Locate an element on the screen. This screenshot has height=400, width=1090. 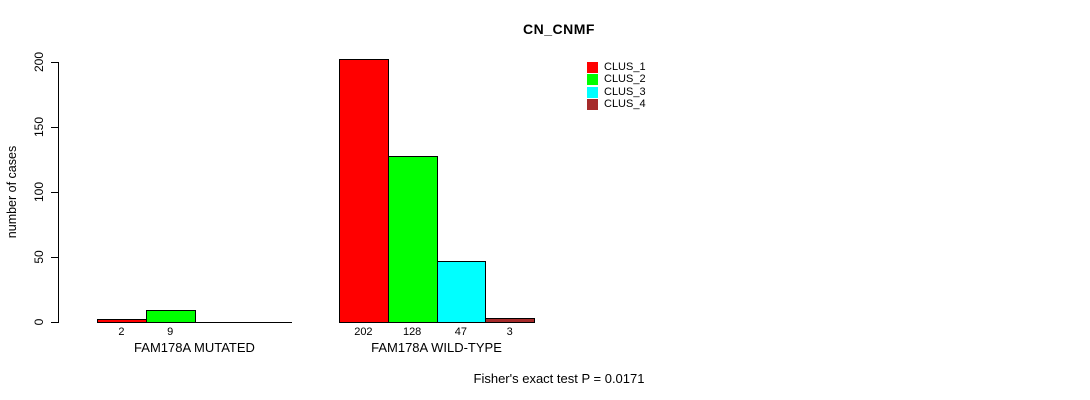
legend-entry: CLUS_2 is located at coordinates (616, 80).